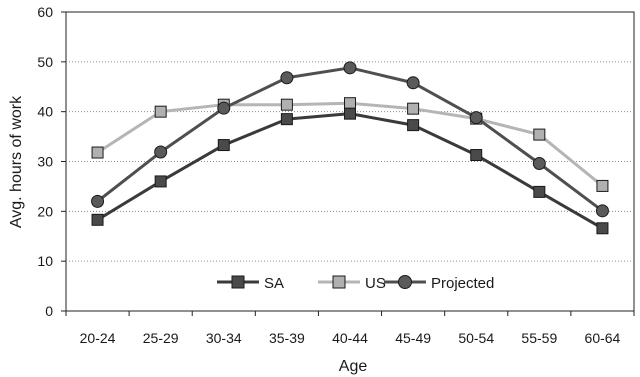 The image size is (640, 377). I want to click on x-tick-label: 45-49, so click(413, 338).